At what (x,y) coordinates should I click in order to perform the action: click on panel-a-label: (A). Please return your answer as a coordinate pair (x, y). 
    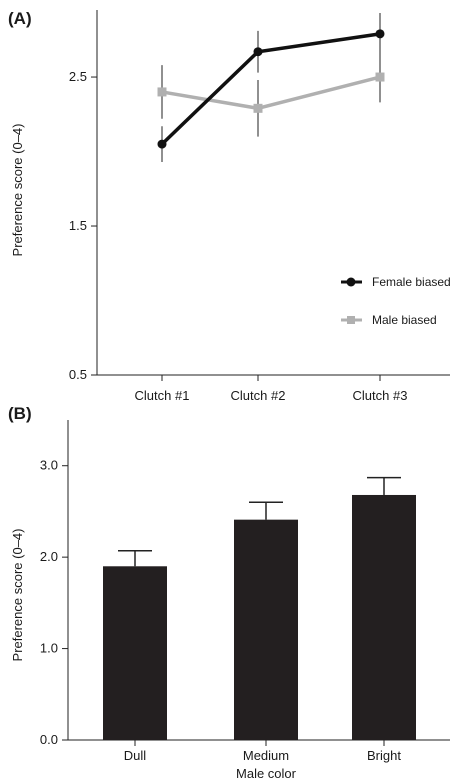
    Looking at the image, I should click on (20, 18).